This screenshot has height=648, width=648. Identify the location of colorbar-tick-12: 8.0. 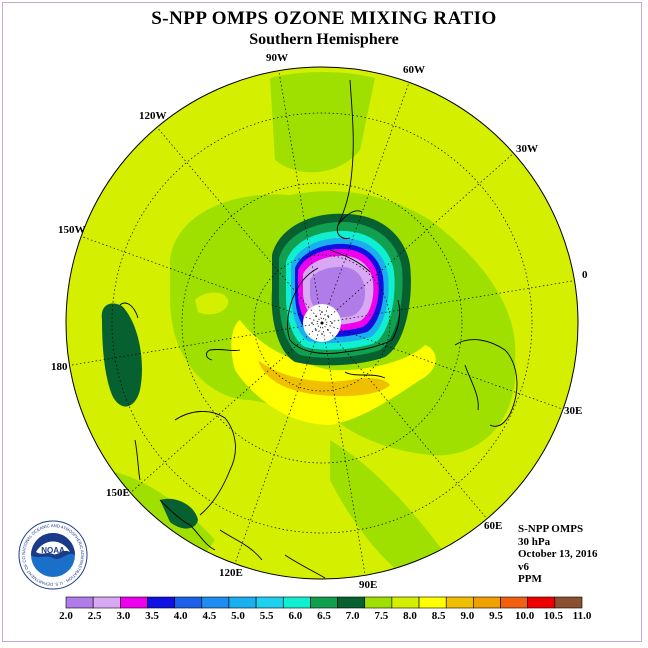
(410, 616).